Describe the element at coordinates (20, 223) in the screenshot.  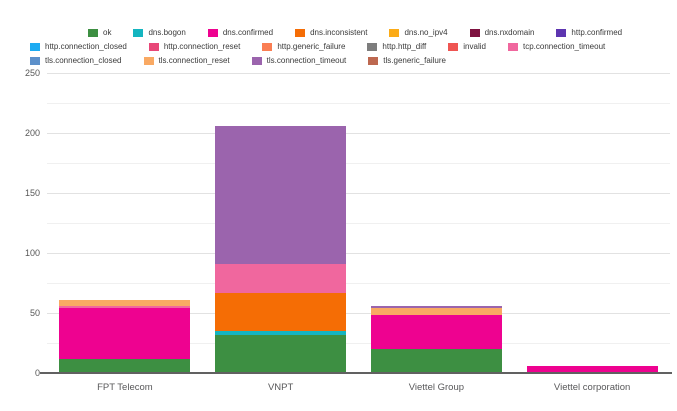
I see `y-axis: 0 50 100 150 200 250` at that location.